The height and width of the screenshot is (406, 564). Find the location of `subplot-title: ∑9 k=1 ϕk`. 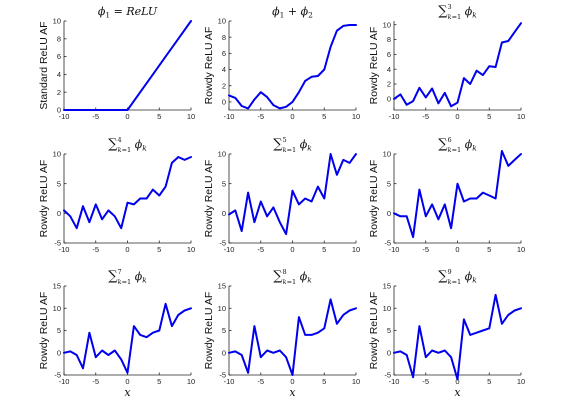

subplot-title: ∑9 k=1 ϕk is located at coordinates (457, 277).